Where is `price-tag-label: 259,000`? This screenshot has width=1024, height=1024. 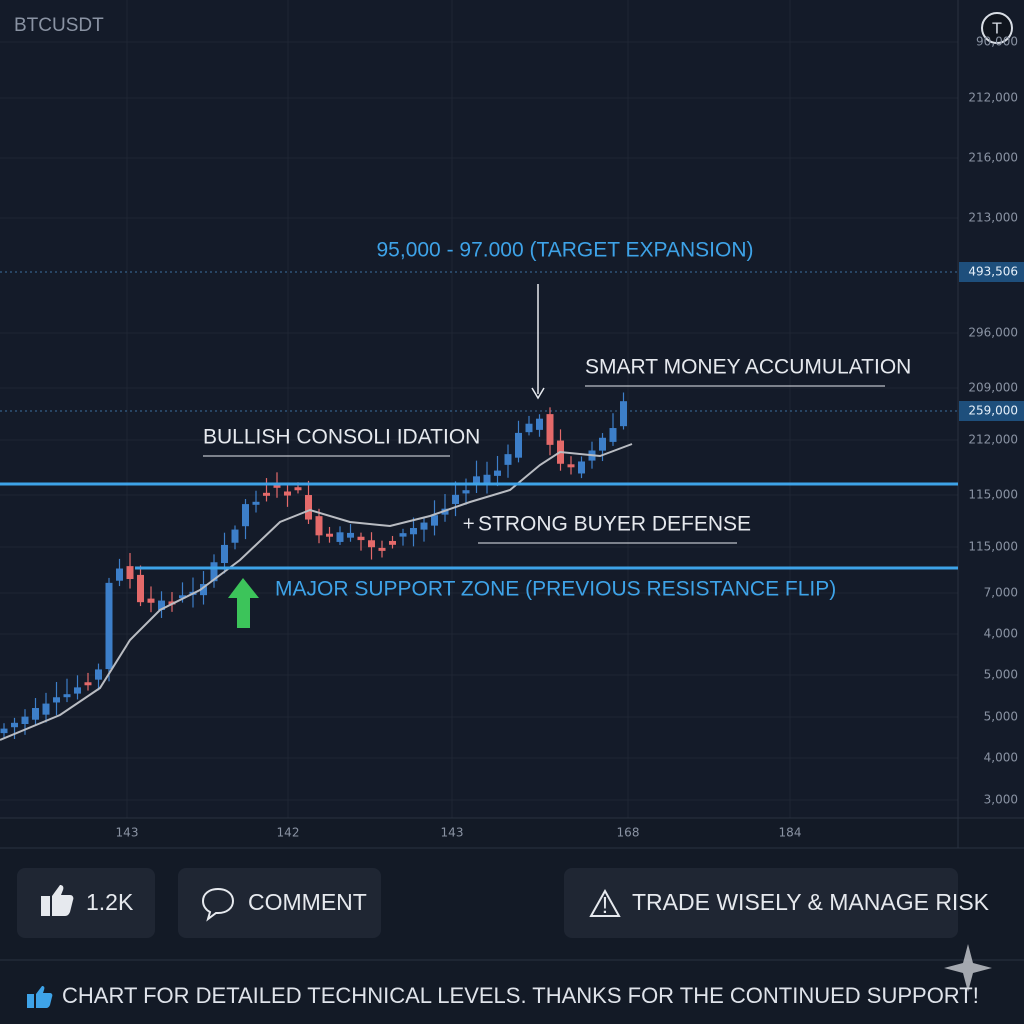
price-tag-label: 259,000 is located at coordinates (993, 411).